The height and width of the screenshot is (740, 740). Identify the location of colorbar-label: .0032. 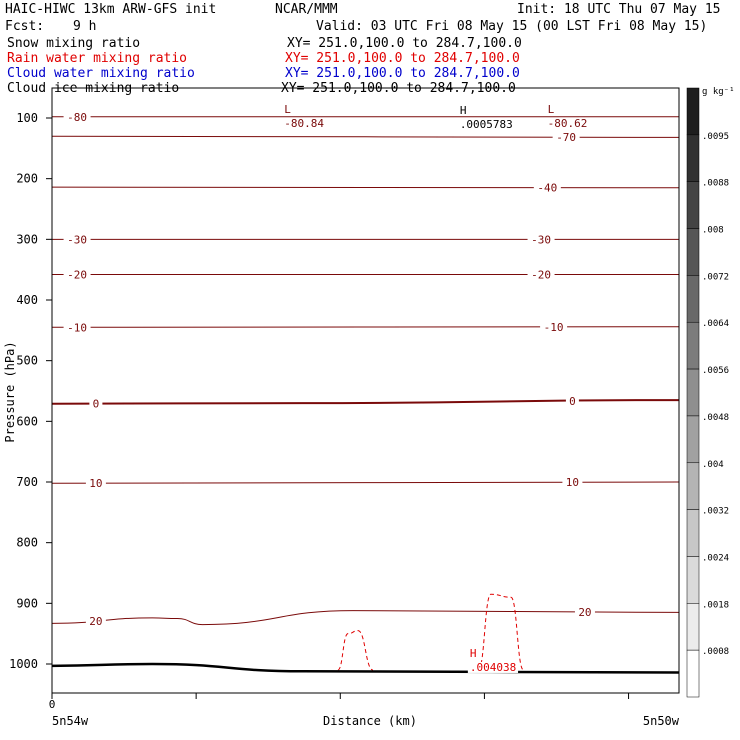
(715, 512).